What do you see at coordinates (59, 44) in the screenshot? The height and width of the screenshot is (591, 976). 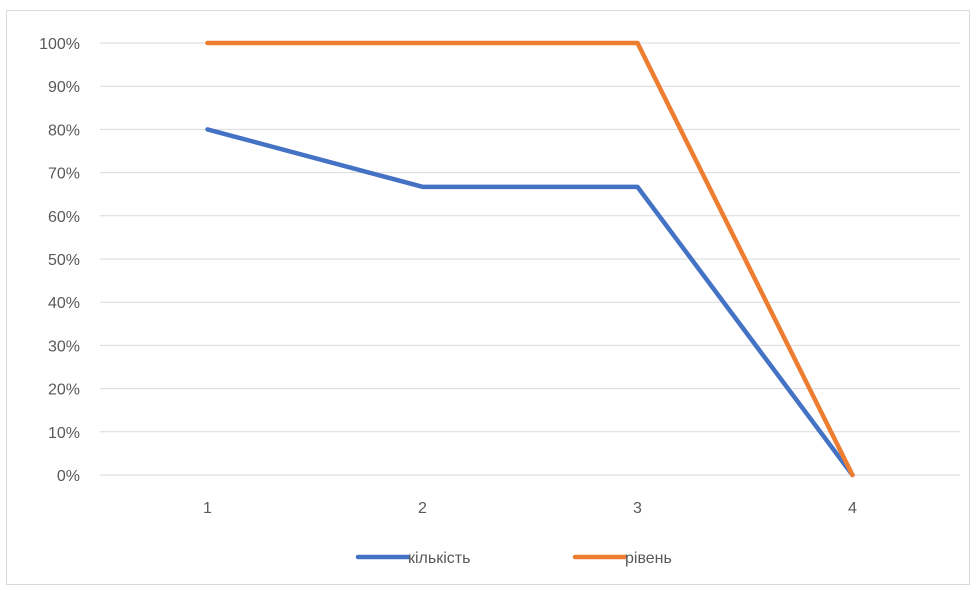 I see `y-tick-label: 100%` at bounding box center [59, 44].